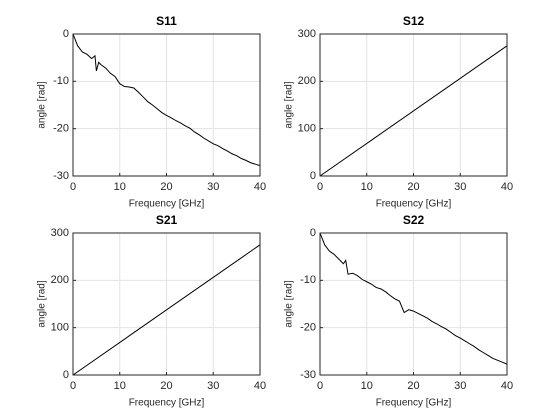 This screenshot has width=560, height=420. Describe the element at coordinates (167, 220) in the screenshot. I see `chart-title: S21` at that location.